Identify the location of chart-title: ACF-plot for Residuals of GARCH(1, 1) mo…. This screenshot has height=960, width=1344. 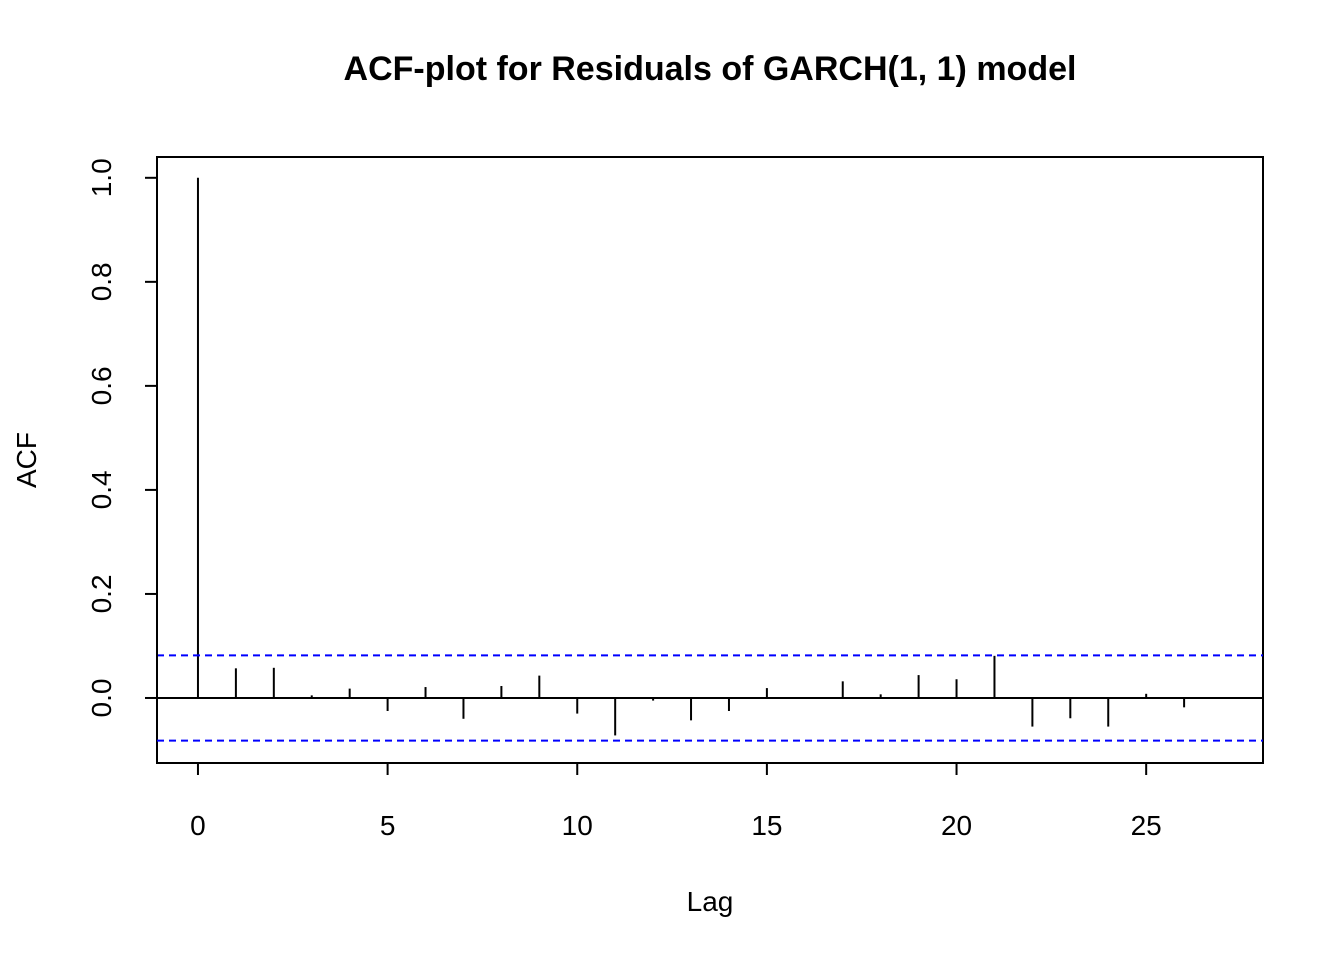
(710, 69).